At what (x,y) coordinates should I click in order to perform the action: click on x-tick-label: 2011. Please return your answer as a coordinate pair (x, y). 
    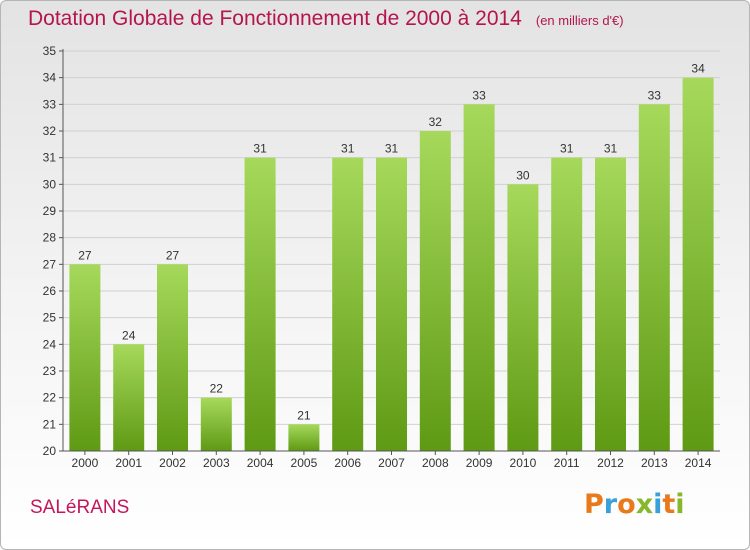
    Looking at the image, I should click on (567, 463).